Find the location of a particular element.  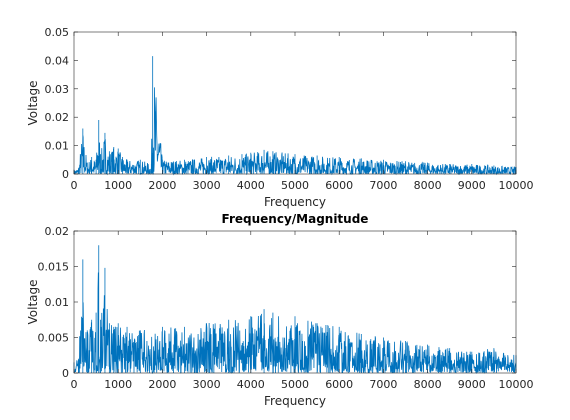

chart-title: Frequency/Magnitude is located at coordinates (295, 219).